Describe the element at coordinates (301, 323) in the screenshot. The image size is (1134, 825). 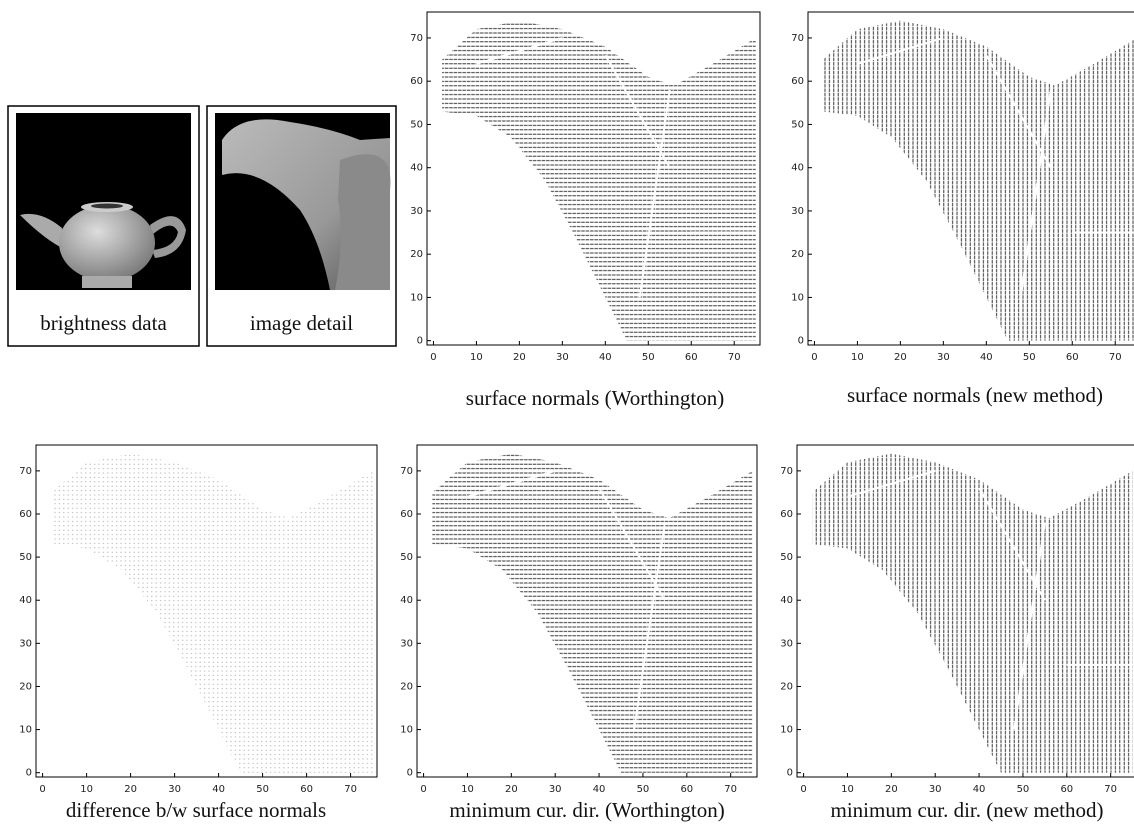
I see `caption: image detail` at that location.